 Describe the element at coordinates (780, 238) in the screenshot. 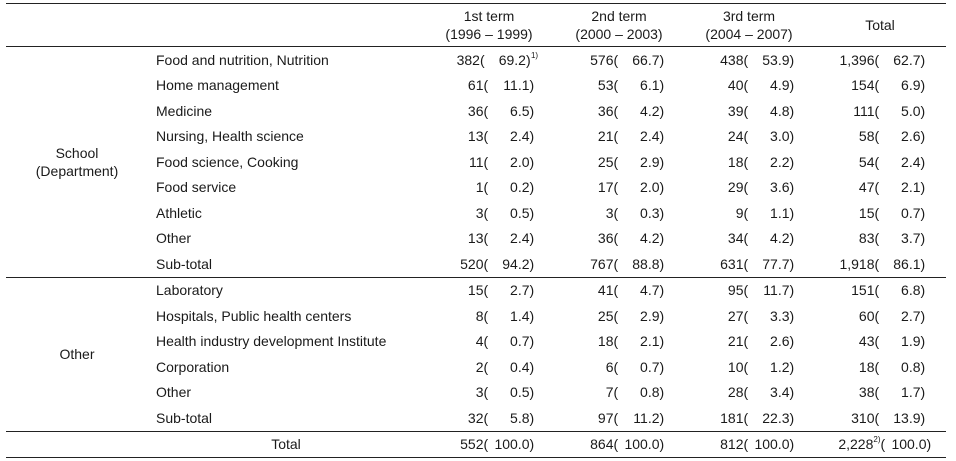

I see `percent-value: 4.2` at that location.